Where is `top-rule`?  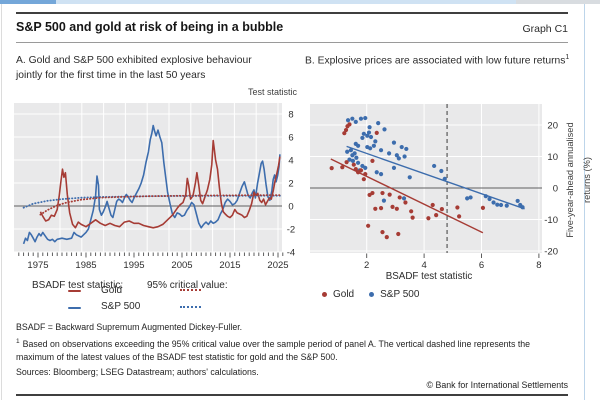 top-rule is located at coordinates (292, 13).